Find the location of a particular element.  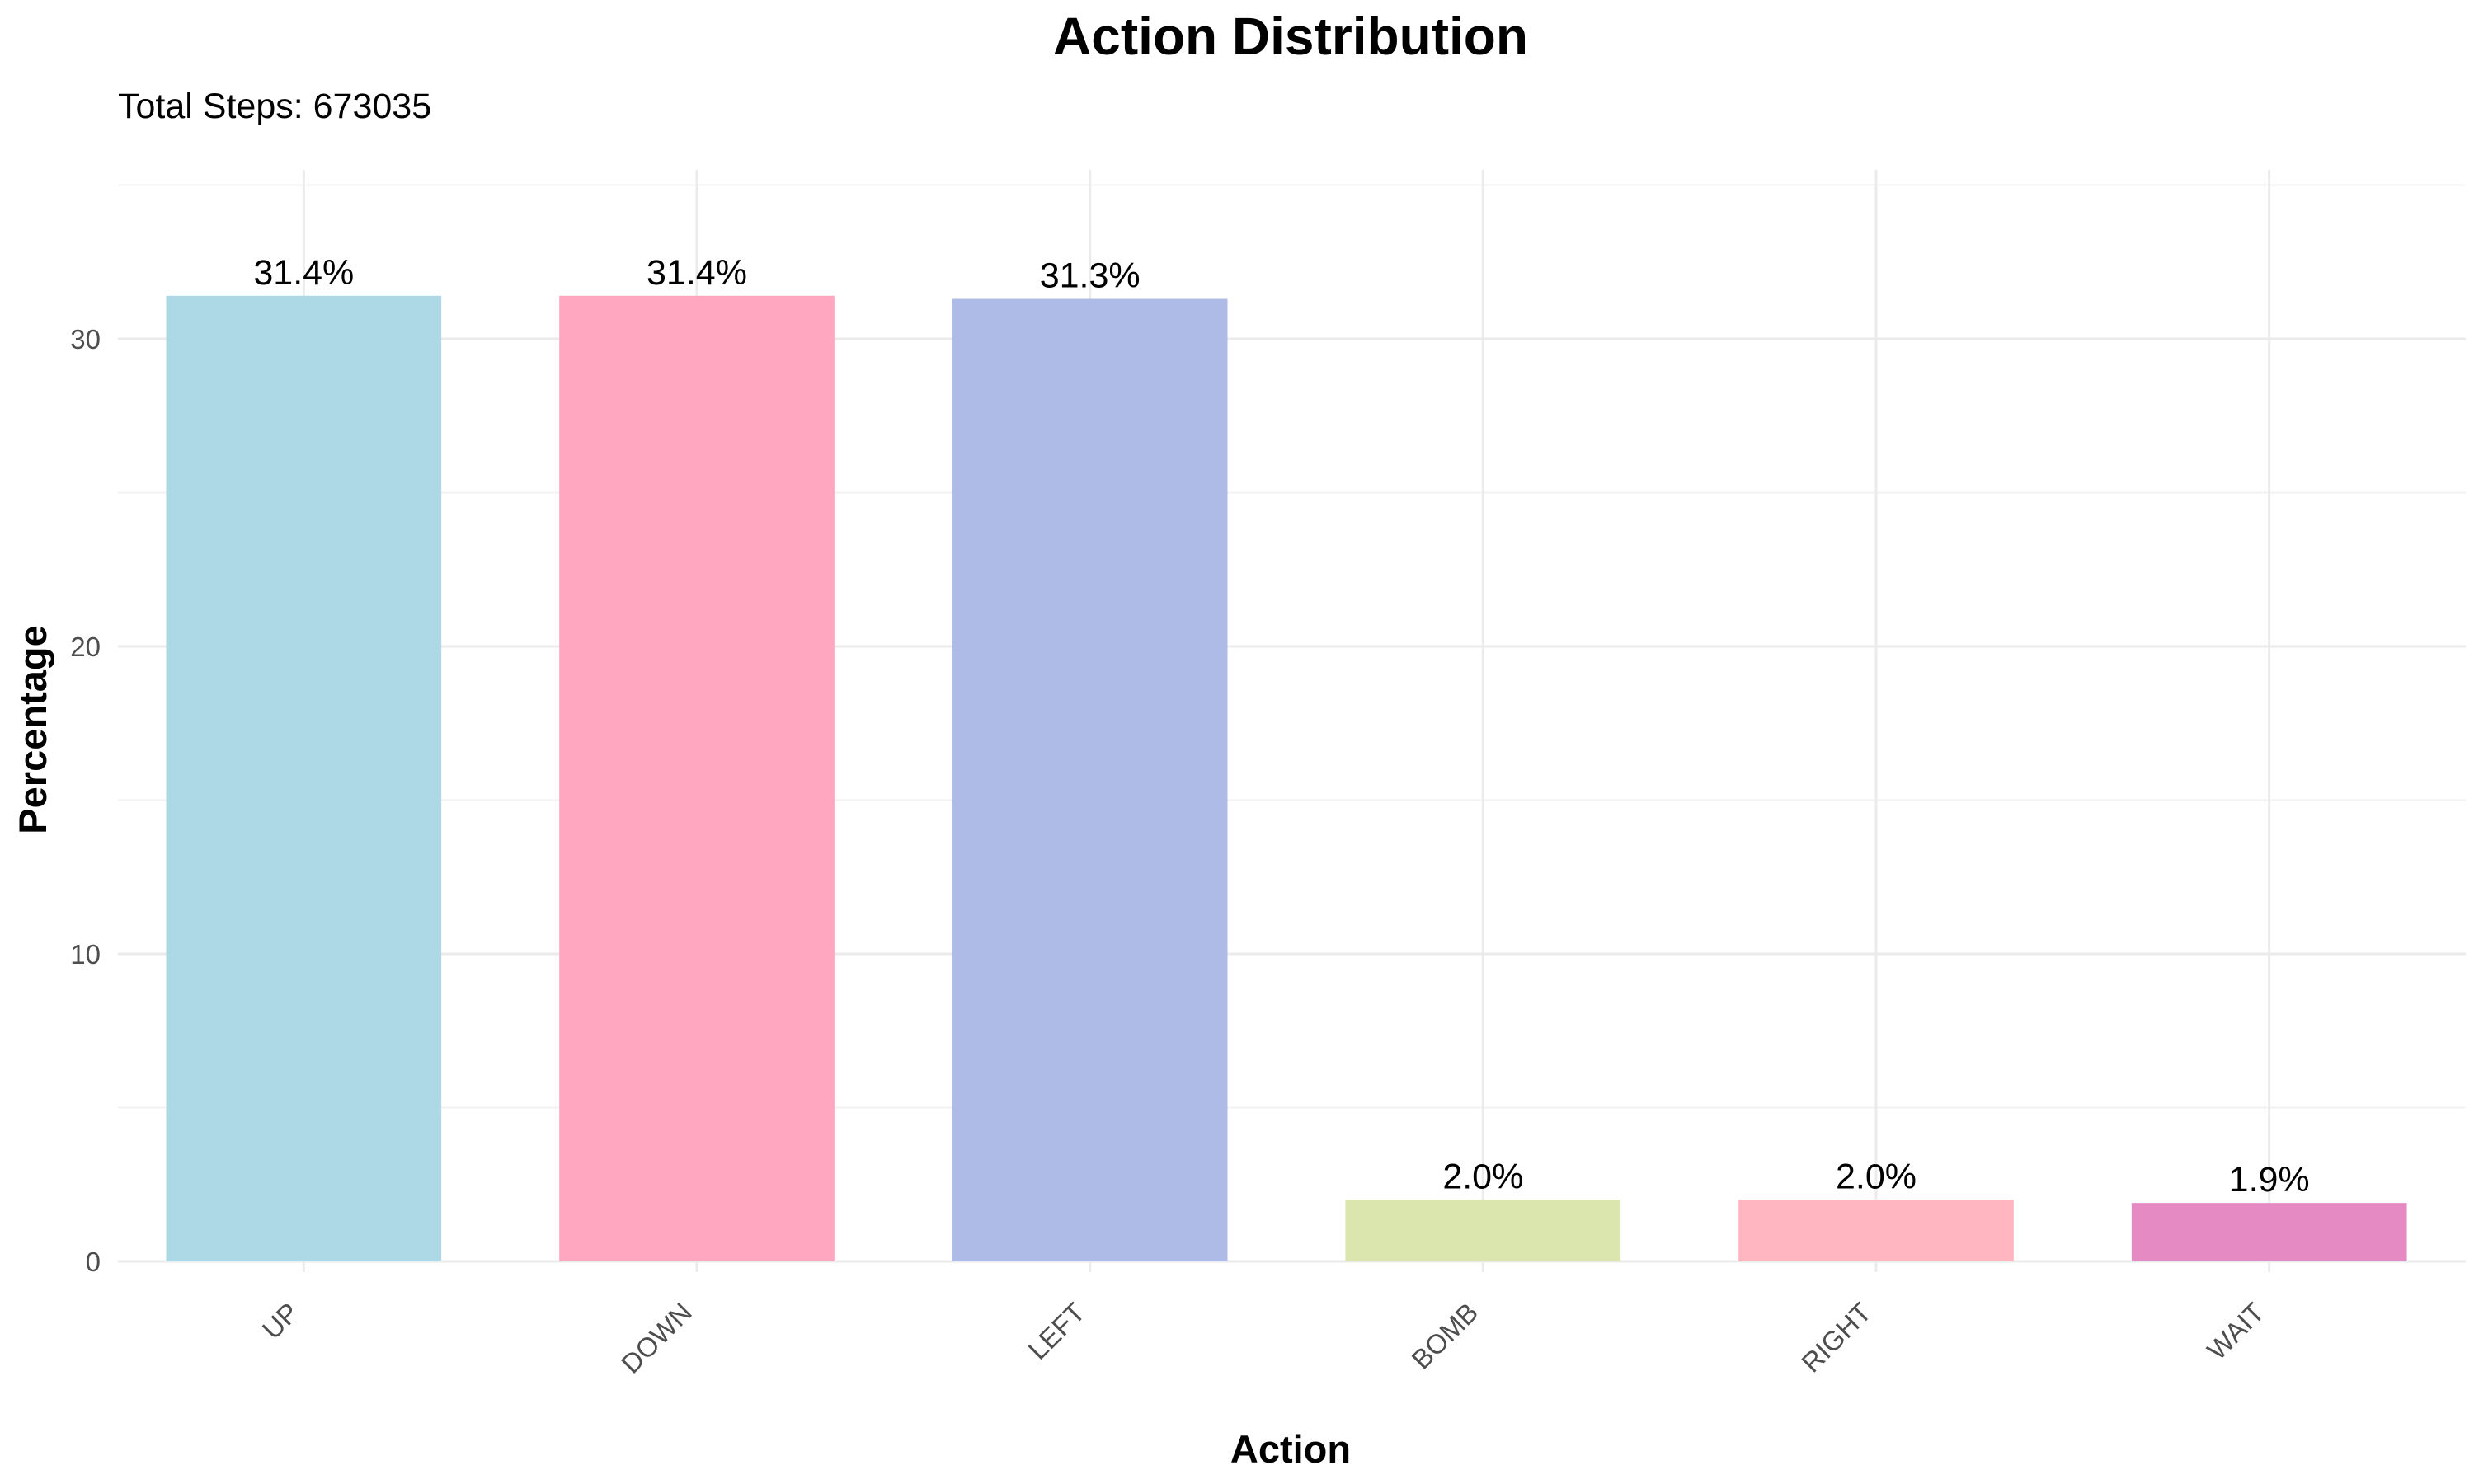

value-label-up: 31.4% is located at coordinates (303, 273).